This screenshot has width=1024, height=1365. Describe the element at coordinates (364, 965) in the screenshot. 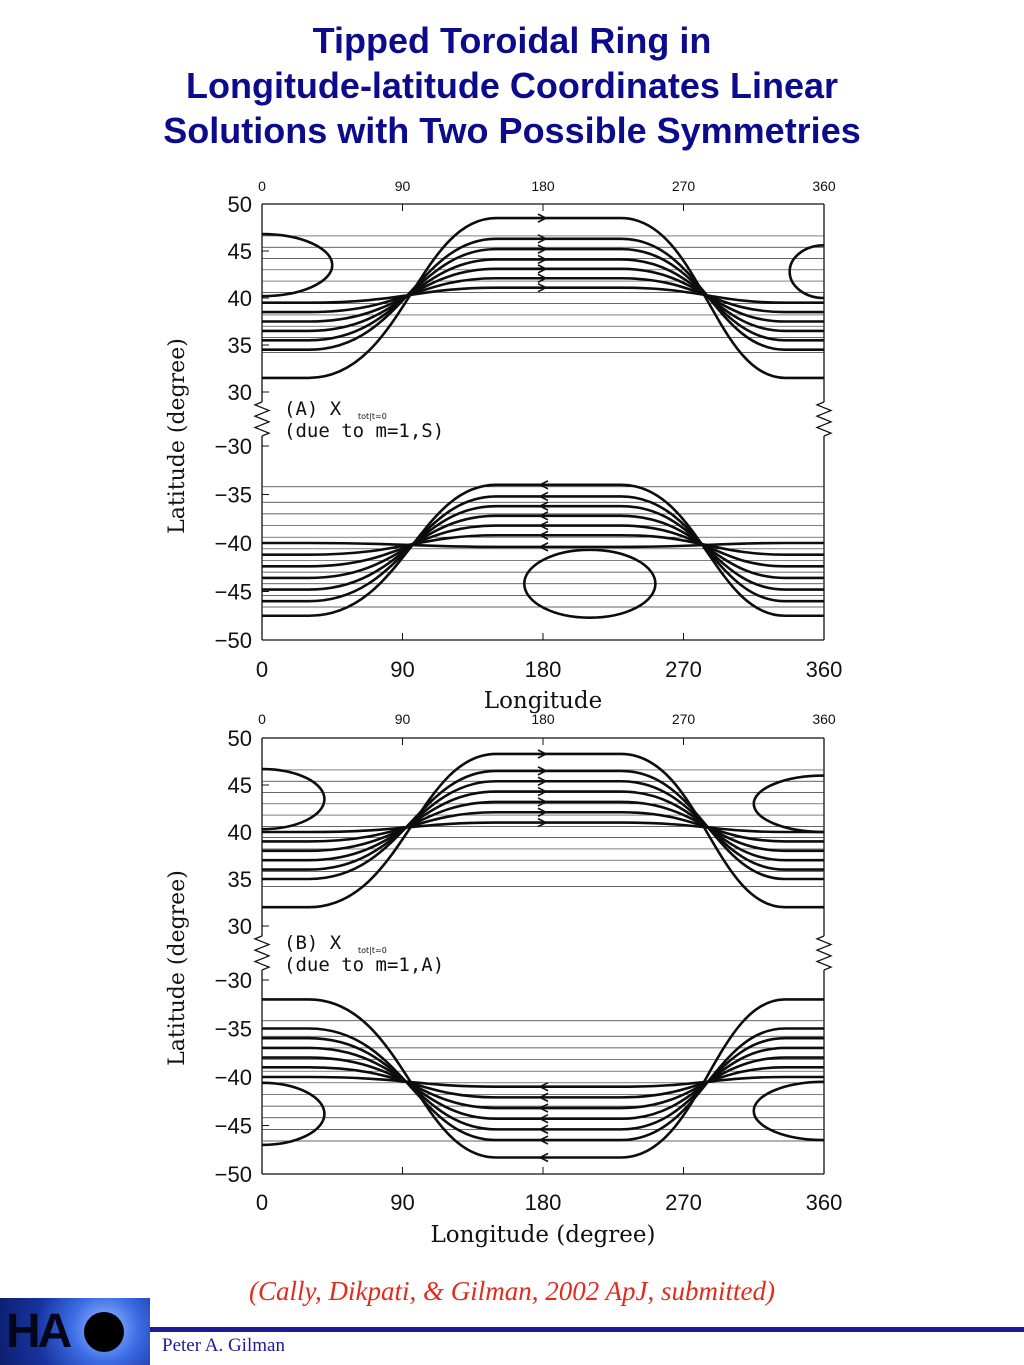

I see `panel-label-line2: (due to m=1,A)` at that location.